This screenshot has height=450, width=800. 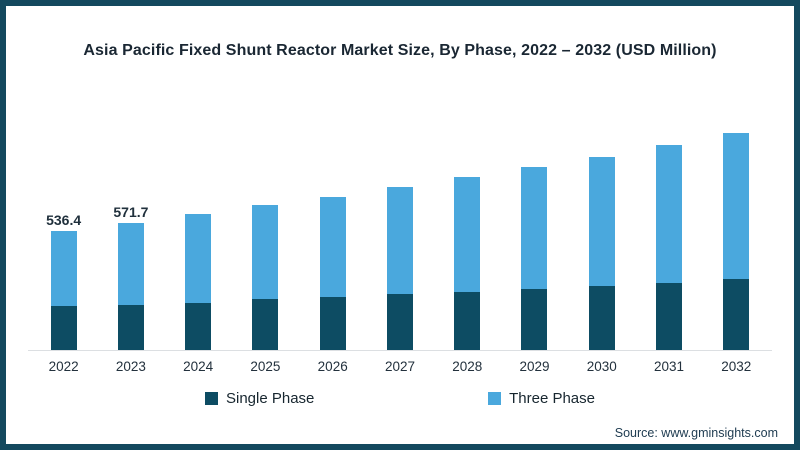 I want to click on bar-value-label: 571.7, so click(x=131, y=211).